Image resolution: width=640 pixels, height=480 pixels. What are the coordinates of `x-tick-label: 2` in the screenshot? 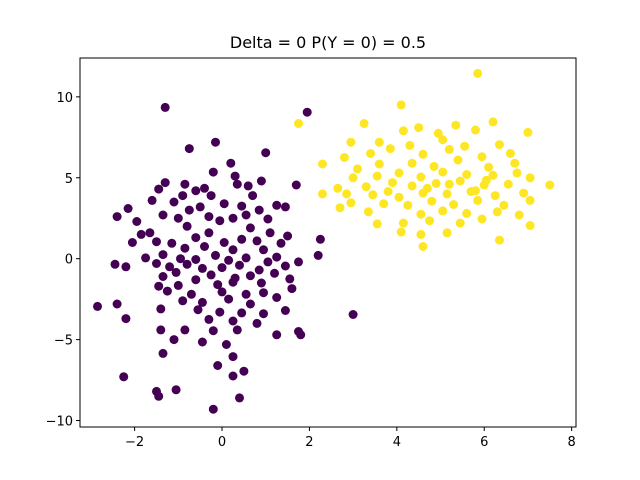 It's located at (309, 442).